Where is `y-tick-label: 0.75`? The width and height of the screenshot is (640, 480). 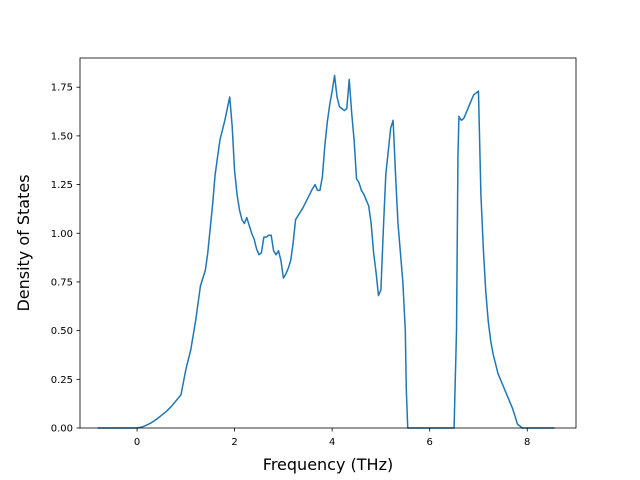
y-tick-label: 0.75 is located at coordinates (62, 282).